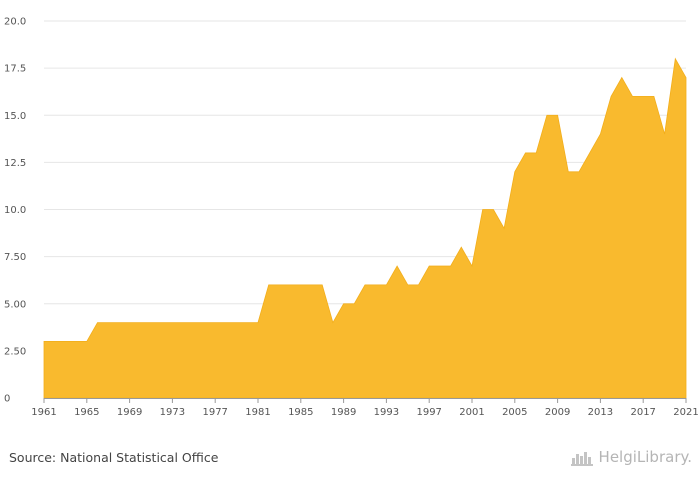 Image resolution: width=700 pixels, height=483 pixels. What do you see at coordinates (15, 116) in the screenshot?
I see `y-tick-label: 15.0` at bounding box center [15, 116].